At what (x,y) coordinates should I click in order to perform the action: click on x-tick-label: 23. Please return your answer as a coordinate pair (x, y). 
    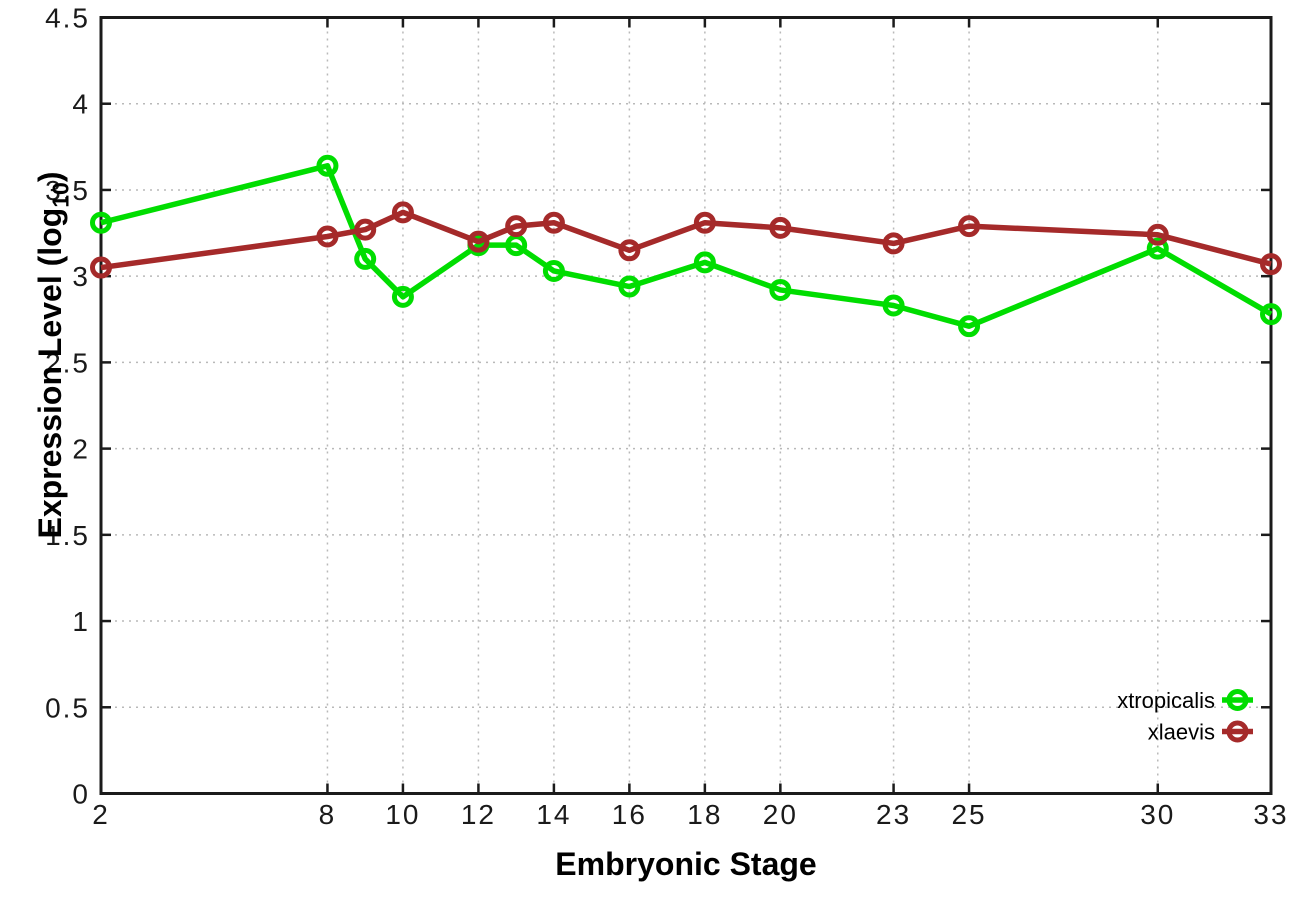
    Looking at the image, I should click on (893, 814).